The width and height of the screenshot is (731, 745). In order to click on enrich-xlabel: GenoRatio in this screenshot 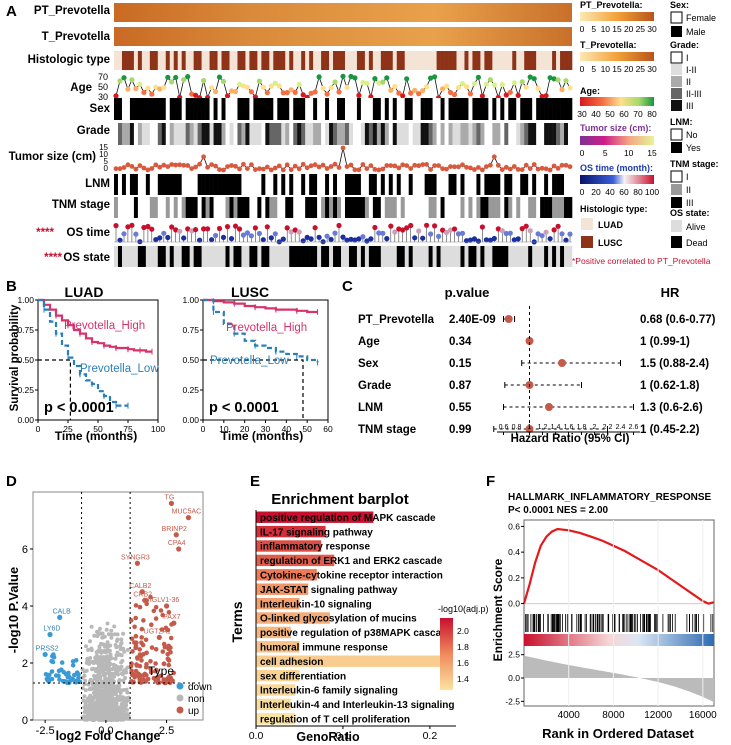, I will do `click(328, 737)`.